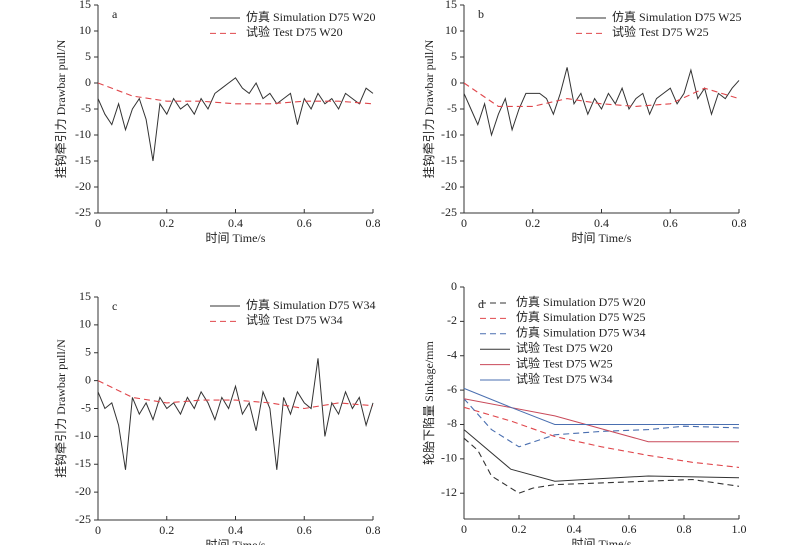 The image size is (800, 550). Describe the element at coordinates (481, 14) in the screenshot. I see `panel-label: b` at that location.